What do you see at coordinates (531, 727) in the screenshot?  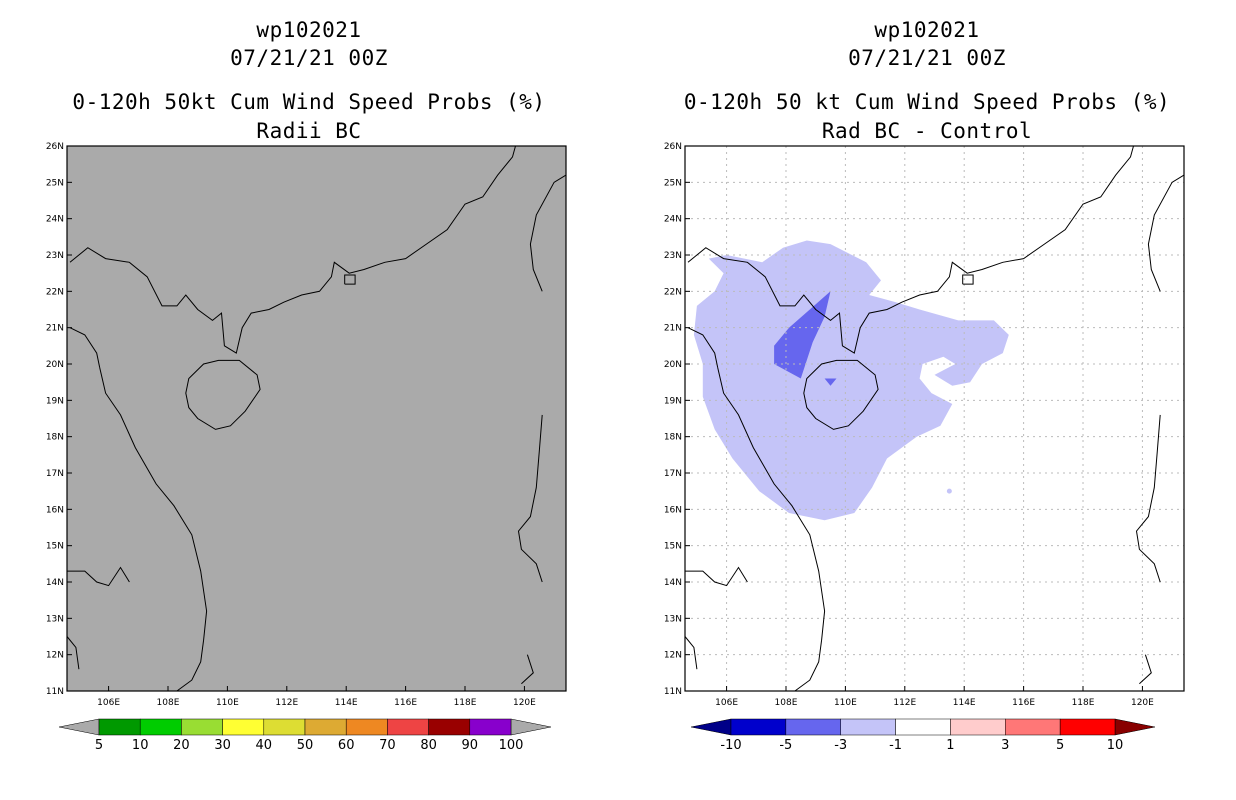 I see `left-colorbar-arrow-right` at bounding box center [531, 727].